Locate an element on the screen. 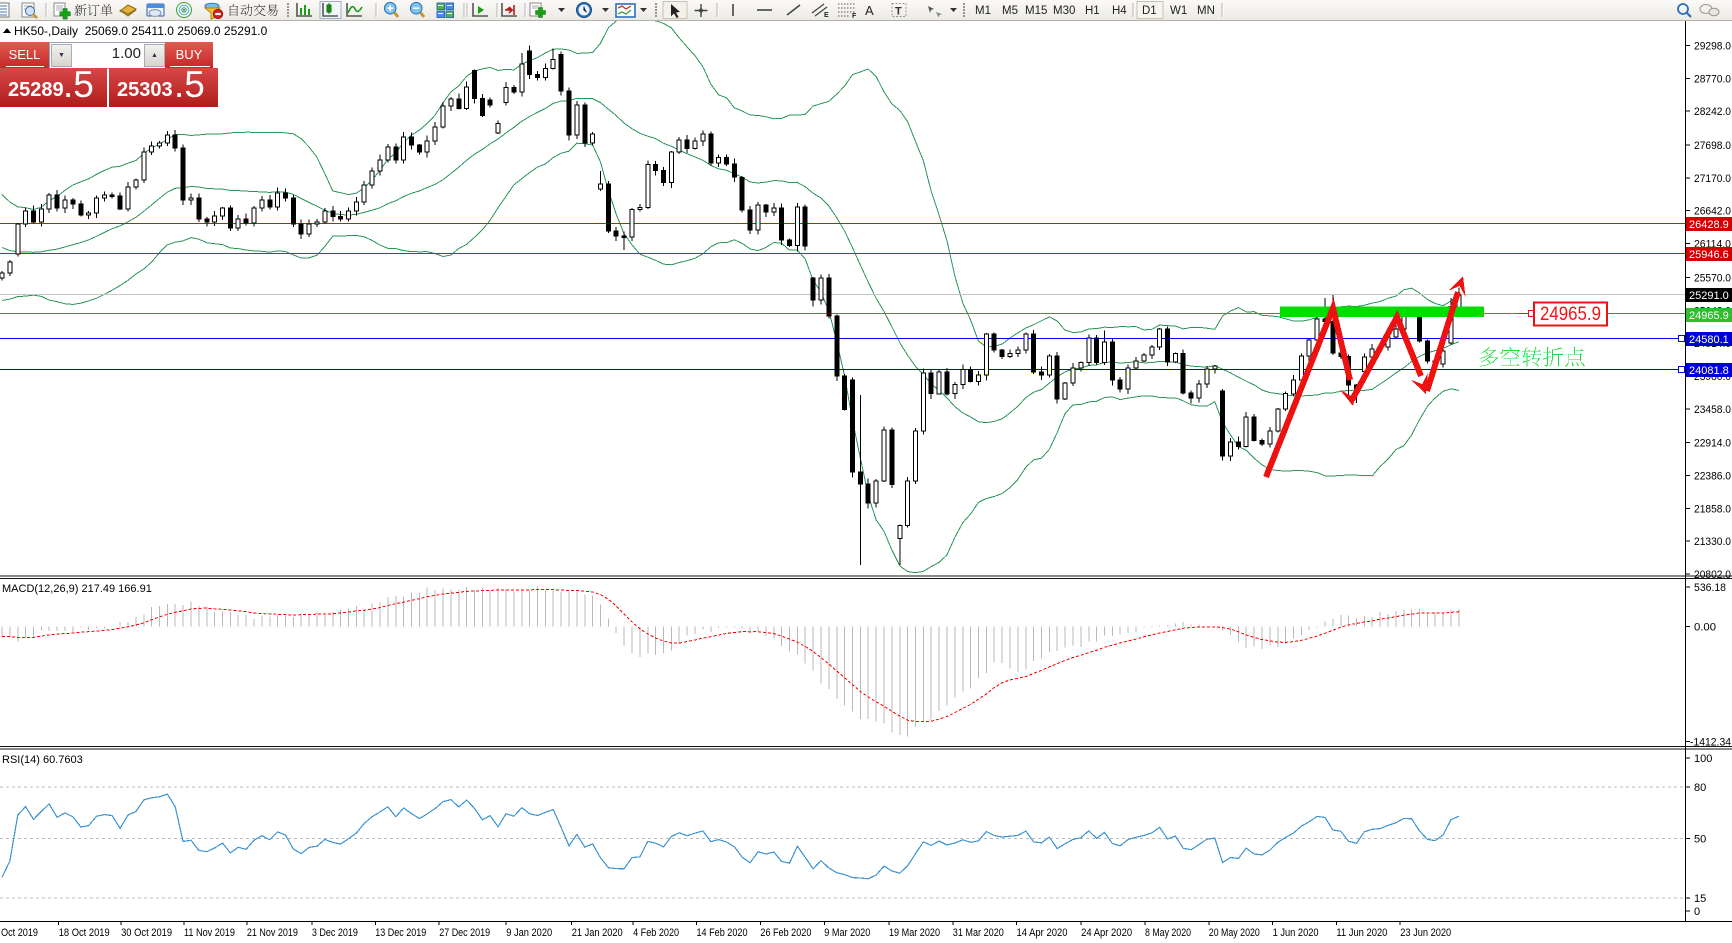  svg-text: H1 is located at coordinates (1092, 11).